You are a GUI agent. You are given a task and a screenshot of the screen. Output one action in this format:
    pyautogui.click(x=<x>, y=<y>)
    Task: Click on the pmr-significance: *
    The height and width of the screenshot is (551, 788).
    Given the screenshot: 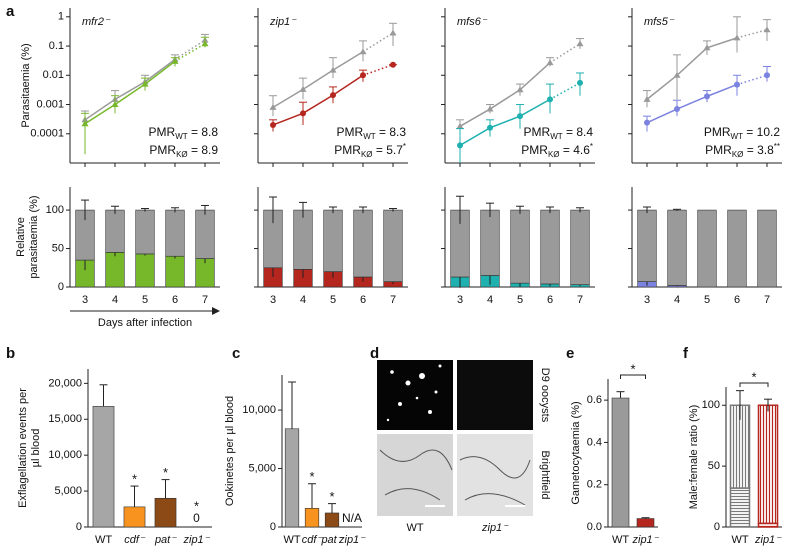 What is the action you would take?
    pyautogui.click(x=404, y=146)
    